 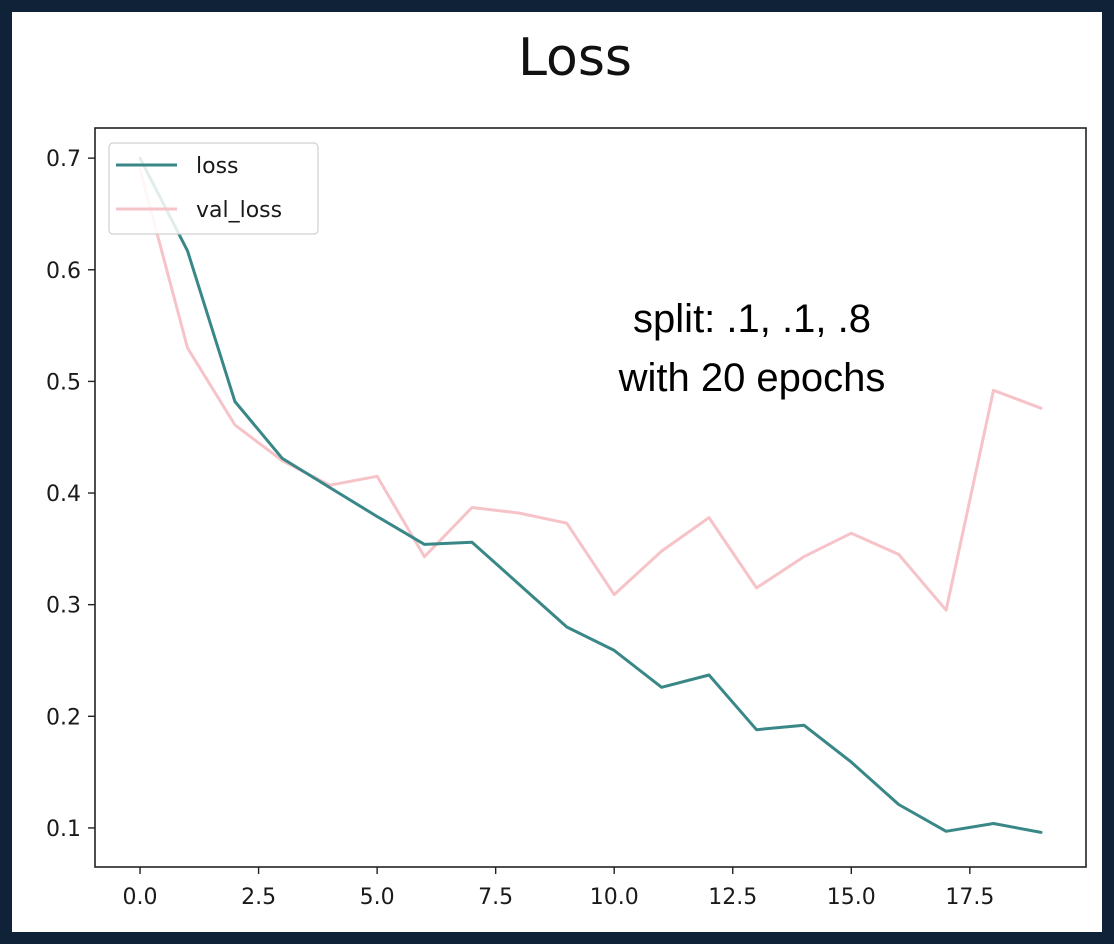 I want to click on annotation-line-2: with 20 epochs, so click(x=752, y=378).